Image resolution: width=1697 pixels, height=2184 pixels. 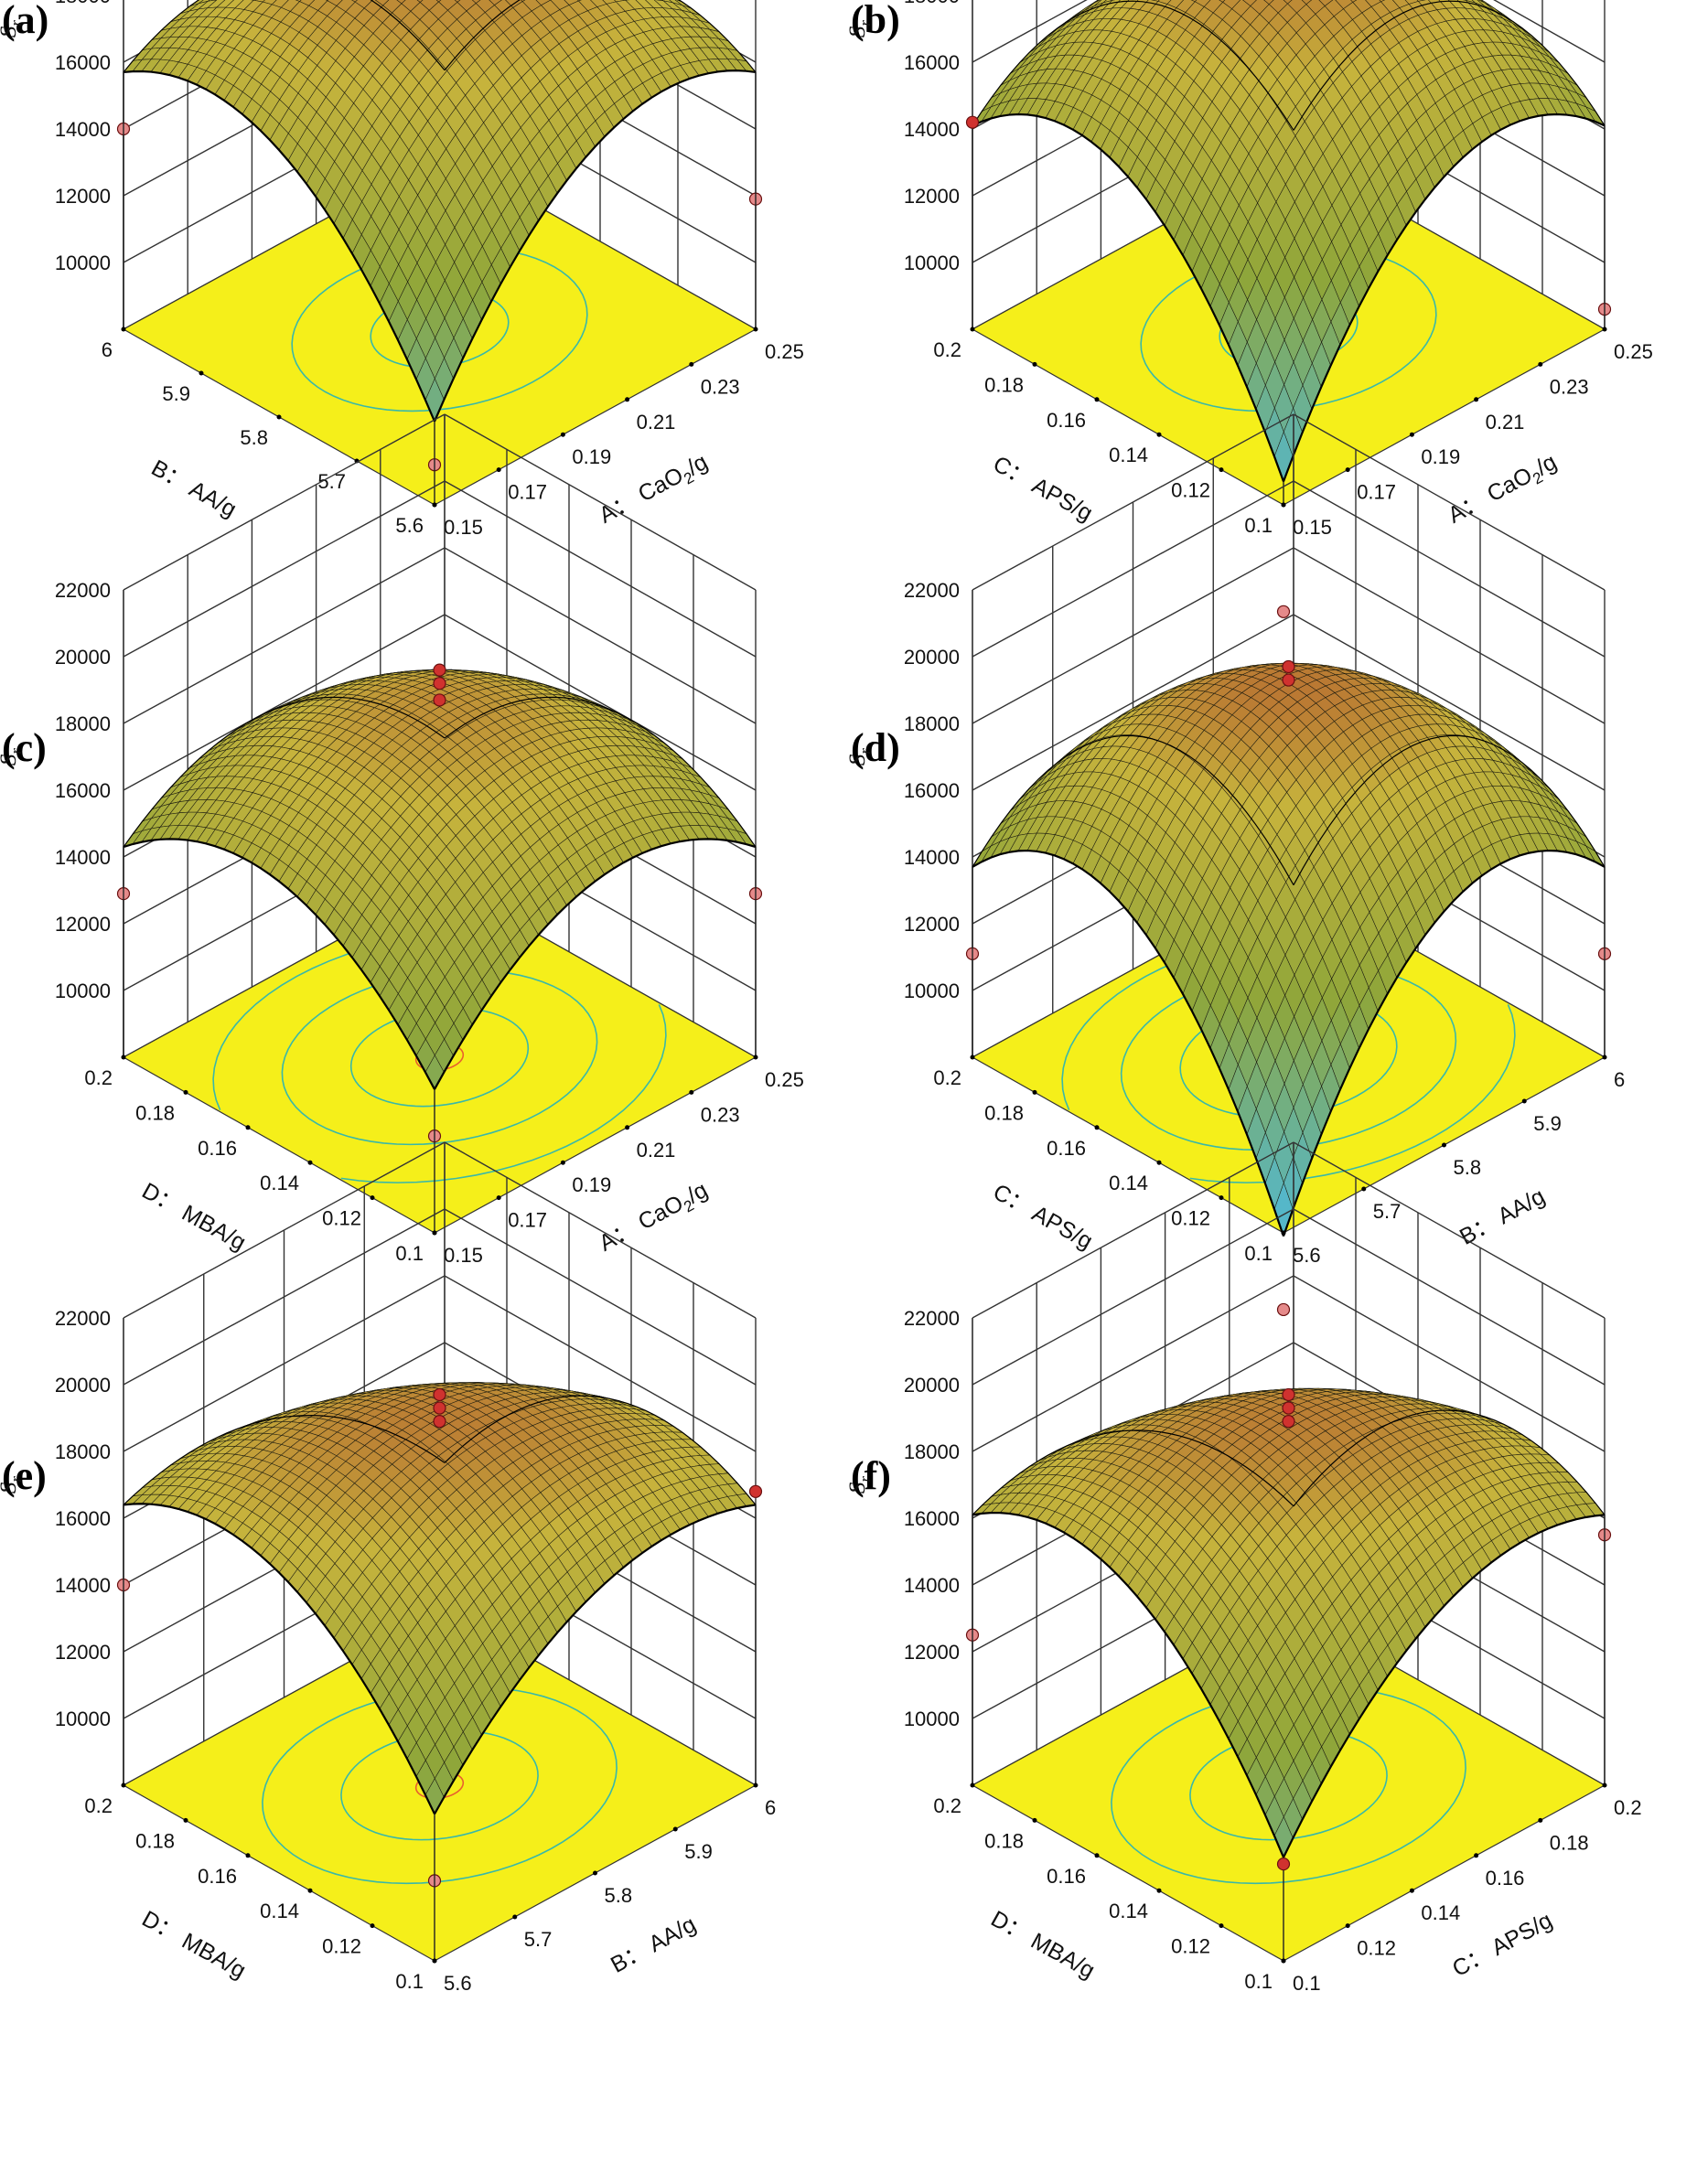 What do you see at coordinates (932, 129) in the screenshot?
I see `z-tick-label: 14000` at bounding box center [932, 129].